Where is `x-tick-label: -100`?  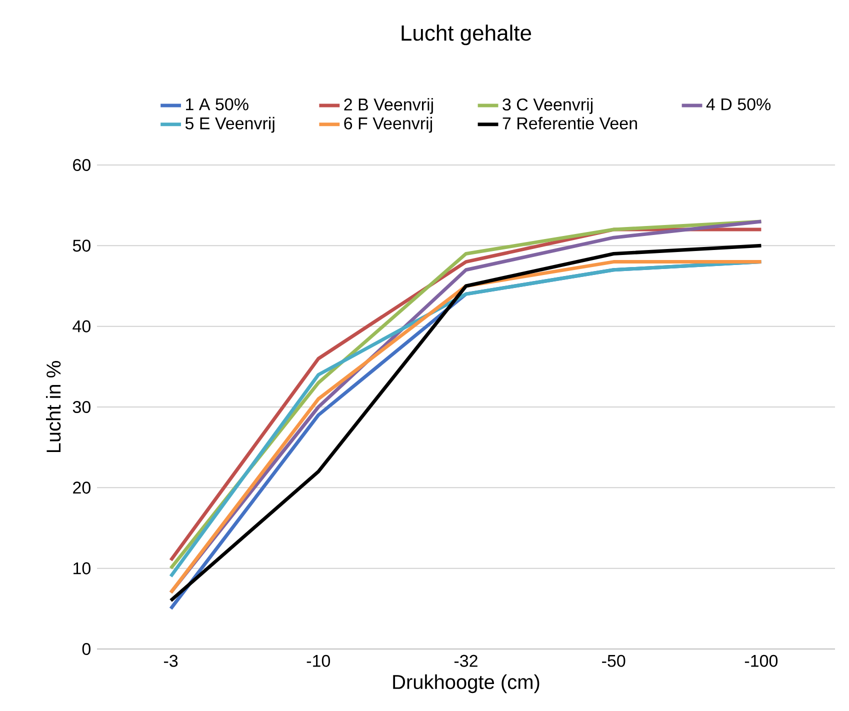
x-tick-label: -100 is located at coordinates (761, 660).